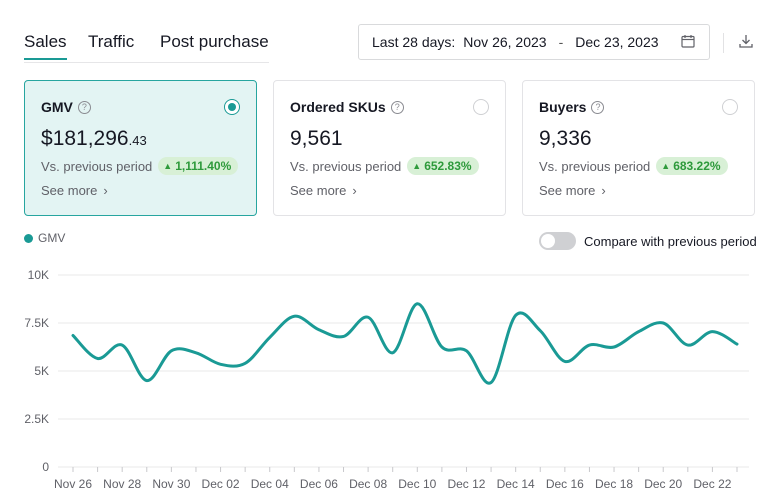 This screenshot has height=494, width=777. I want to click on date-range-end: Dec 23, 2023, so click(617, 42).